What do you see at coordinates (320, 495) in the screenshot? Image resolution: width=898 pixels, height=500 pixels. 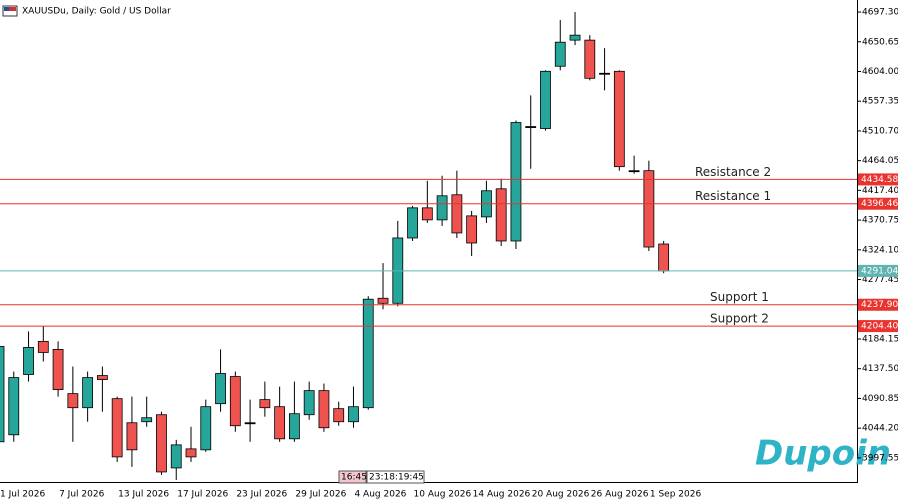 I see `x-tick-label: 29 Jul 2026` at bounding box center [320, 495].